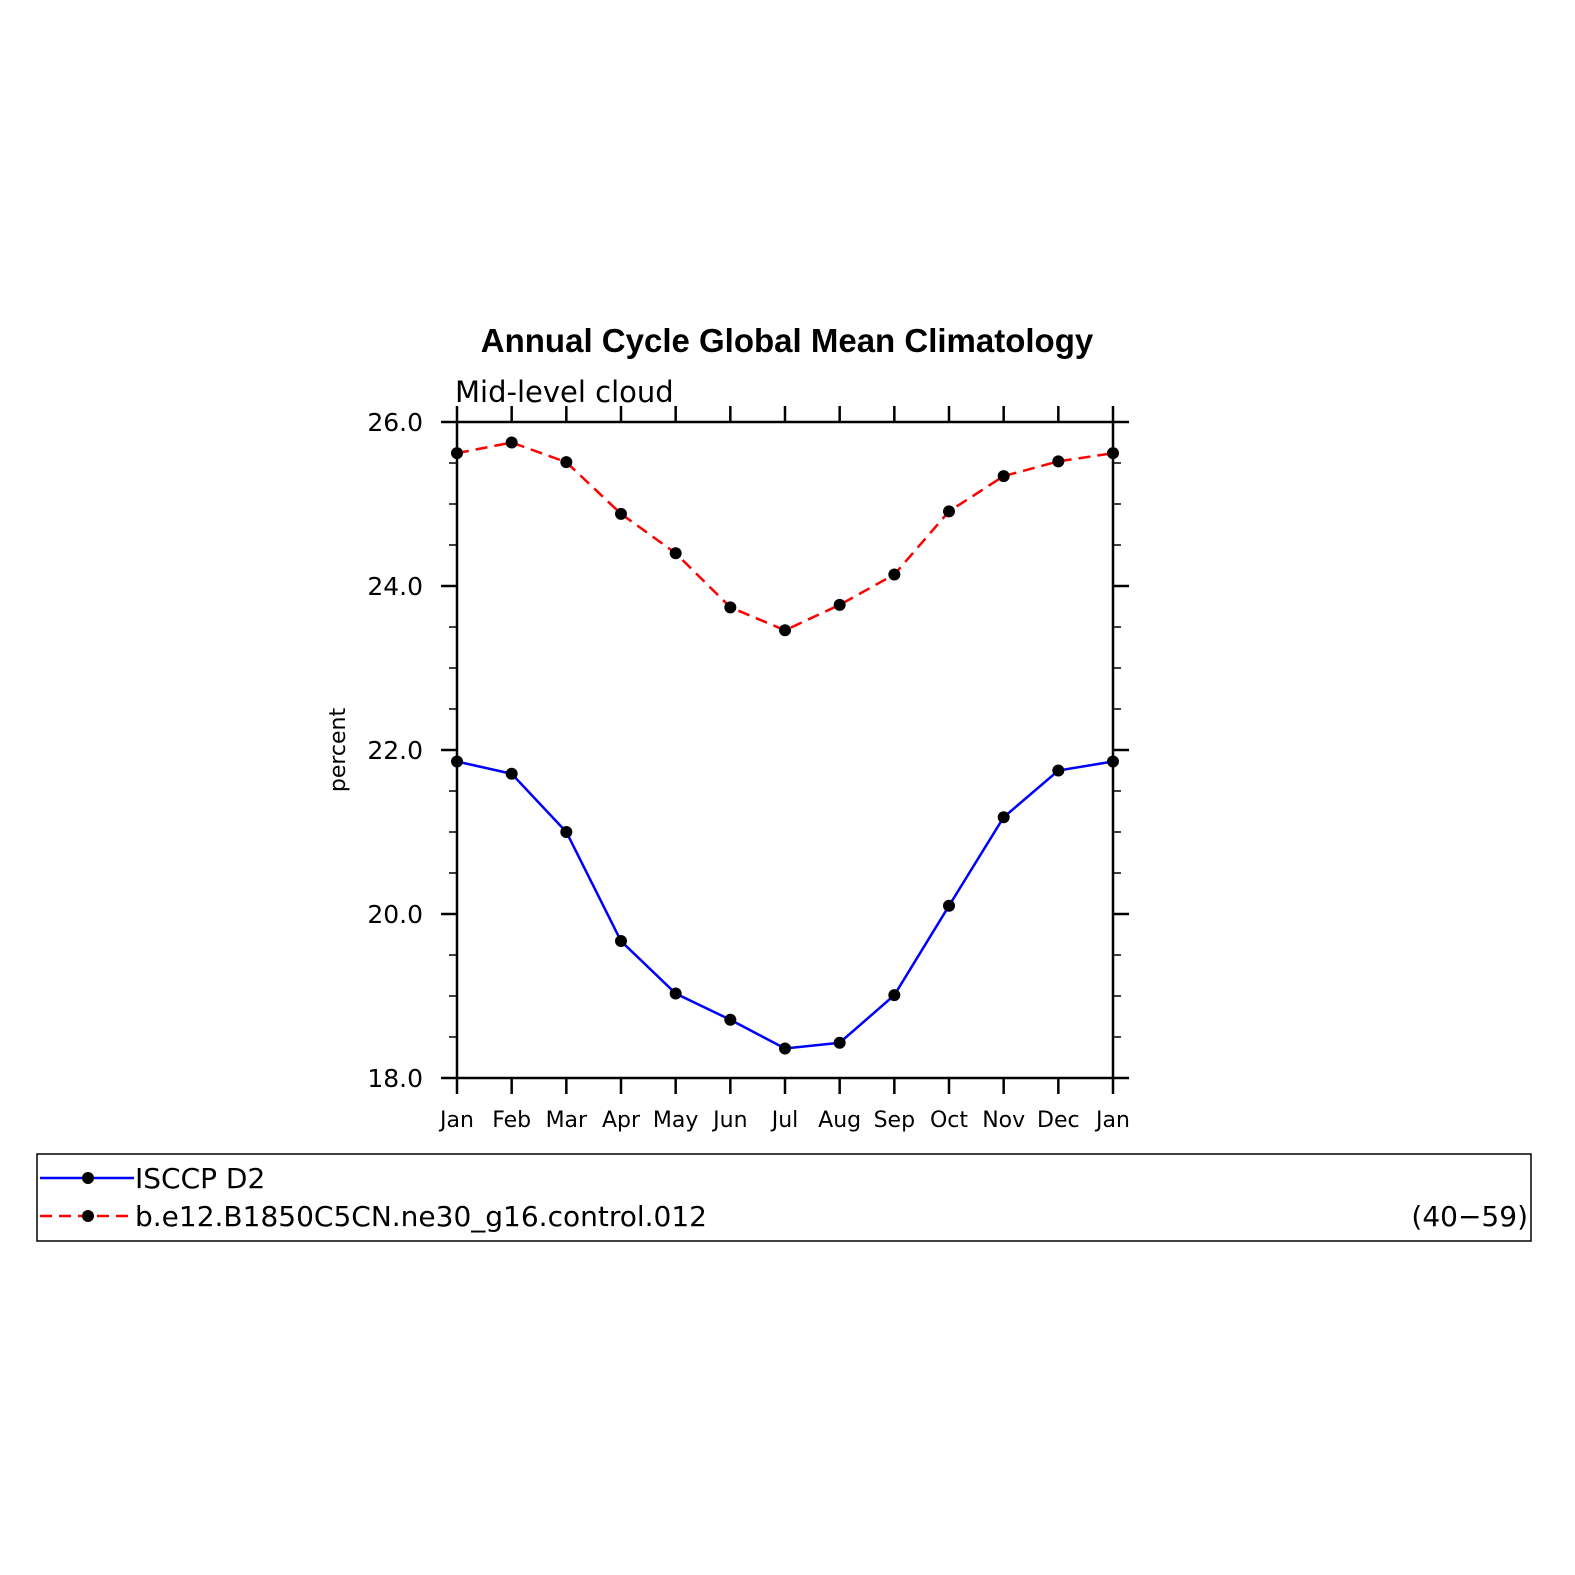 This screenshot has width=1575, height=1575. What do you see at coordinates (787, 340) in the screenshot?
I see `chart-title: Annual Cycle Global Mean Climatology` at bounding box center [787, 340].